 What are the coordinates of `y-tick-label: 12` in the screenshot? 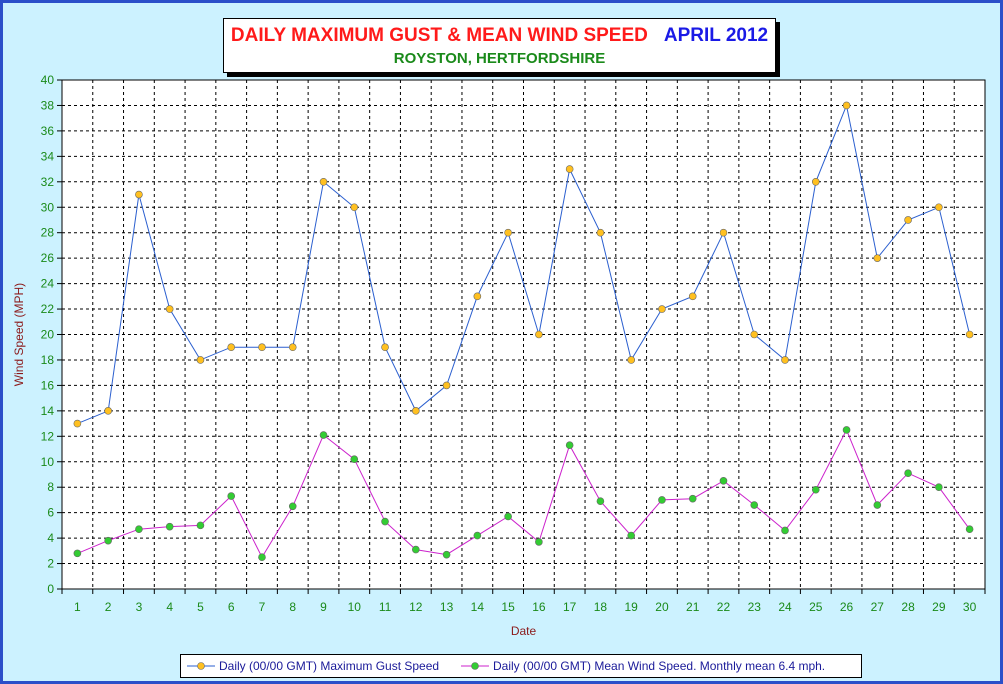 It's located at (48, 436).